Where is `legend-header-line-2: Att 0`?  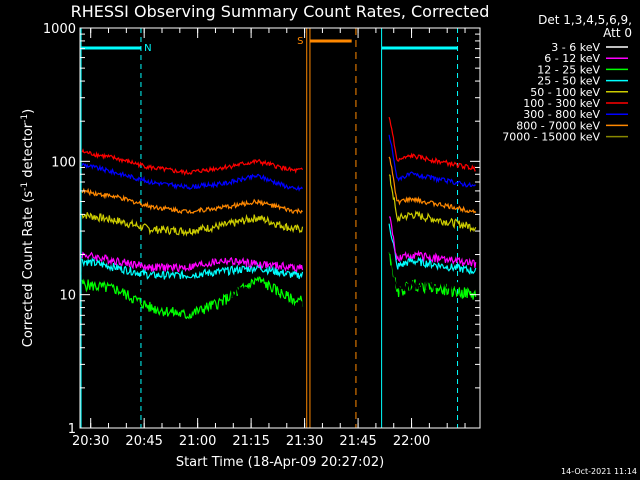 legend-header-line-2: Att 0 is located at coordinates (617, 33).